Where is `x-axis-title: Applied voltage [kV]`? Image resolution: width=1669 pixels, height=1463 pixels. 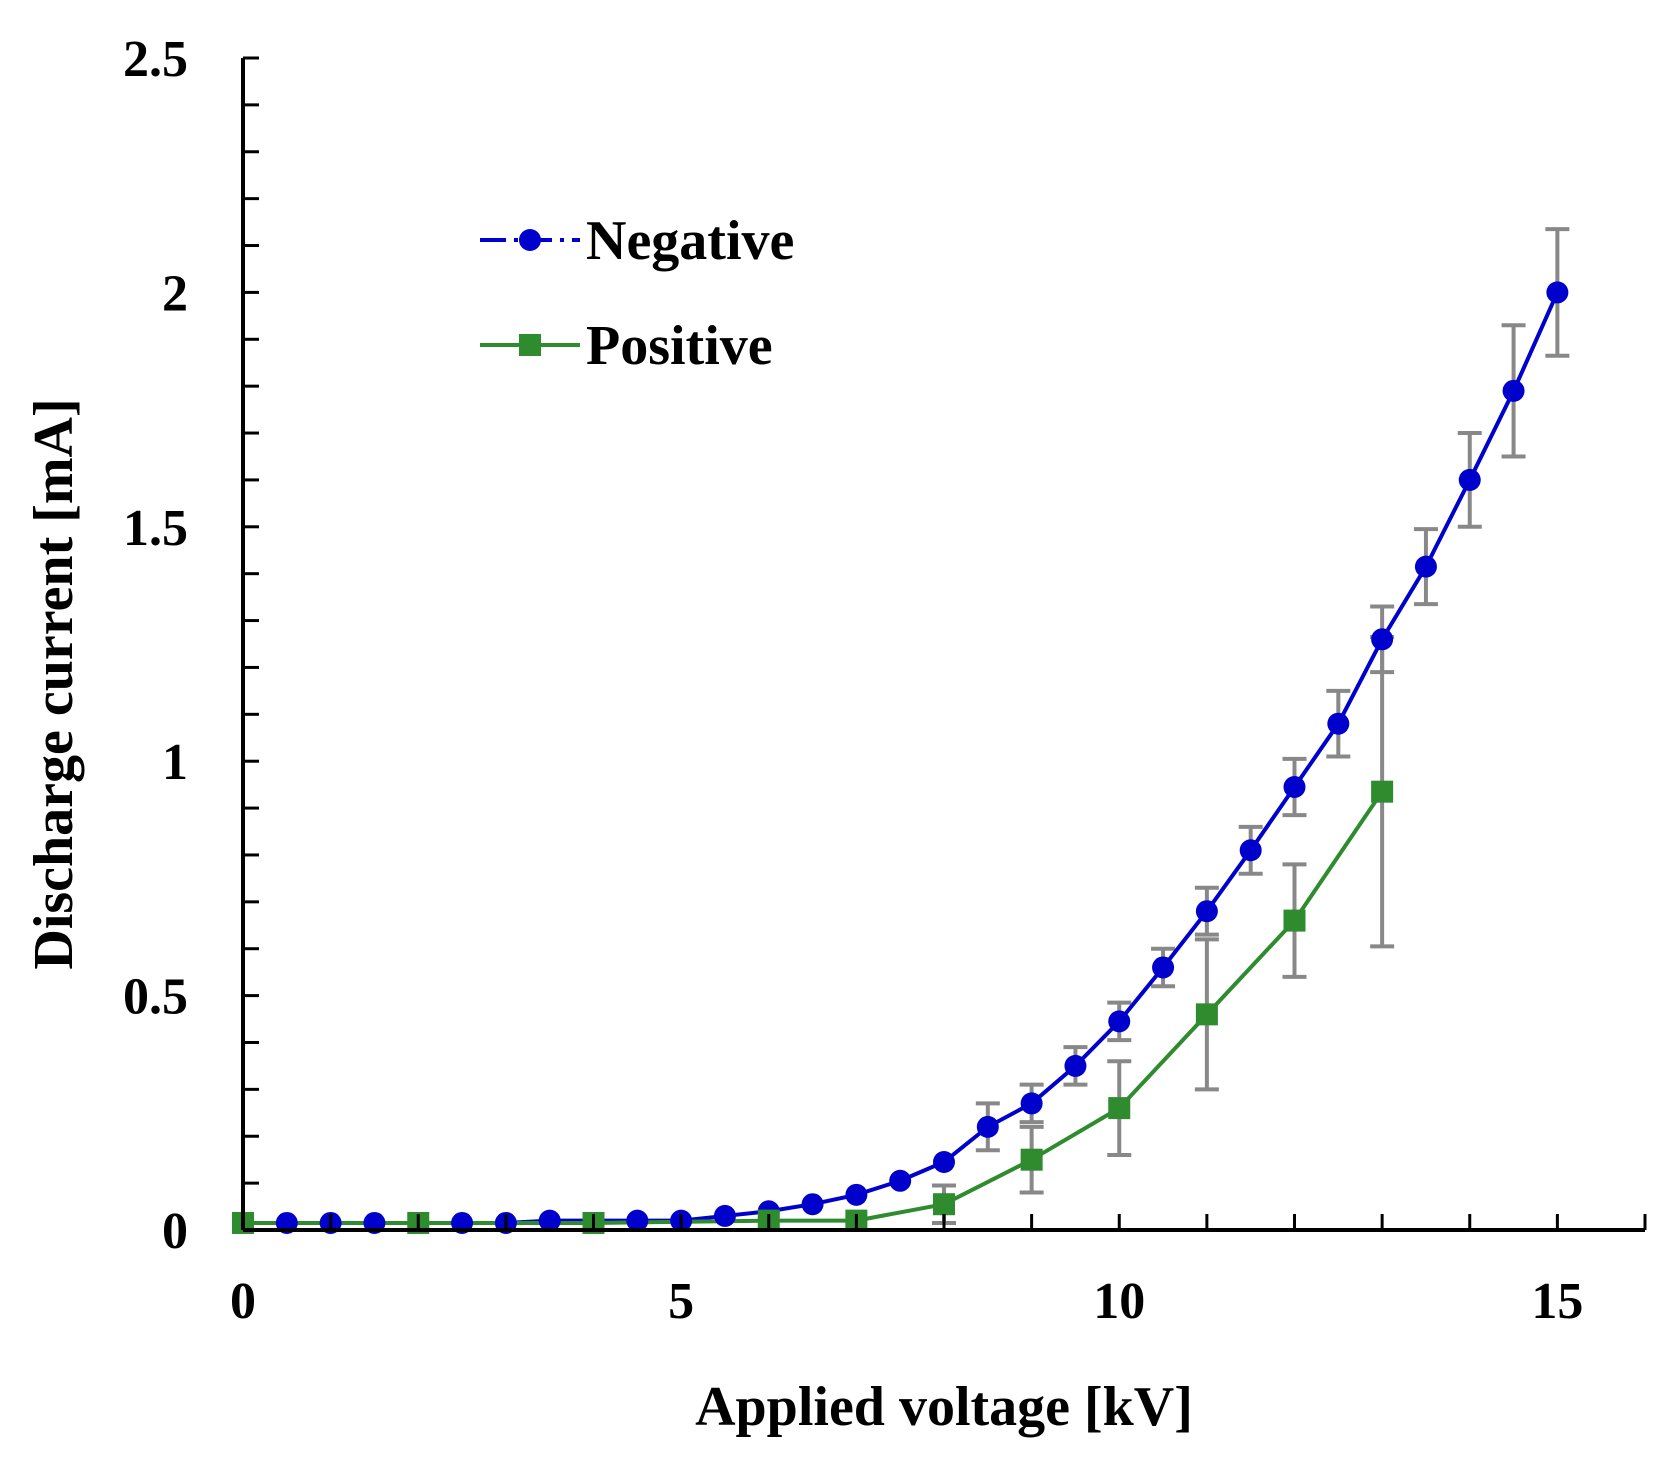 x-axis-title: Applied voltage [kV] is located at coordinates (944, 1407).